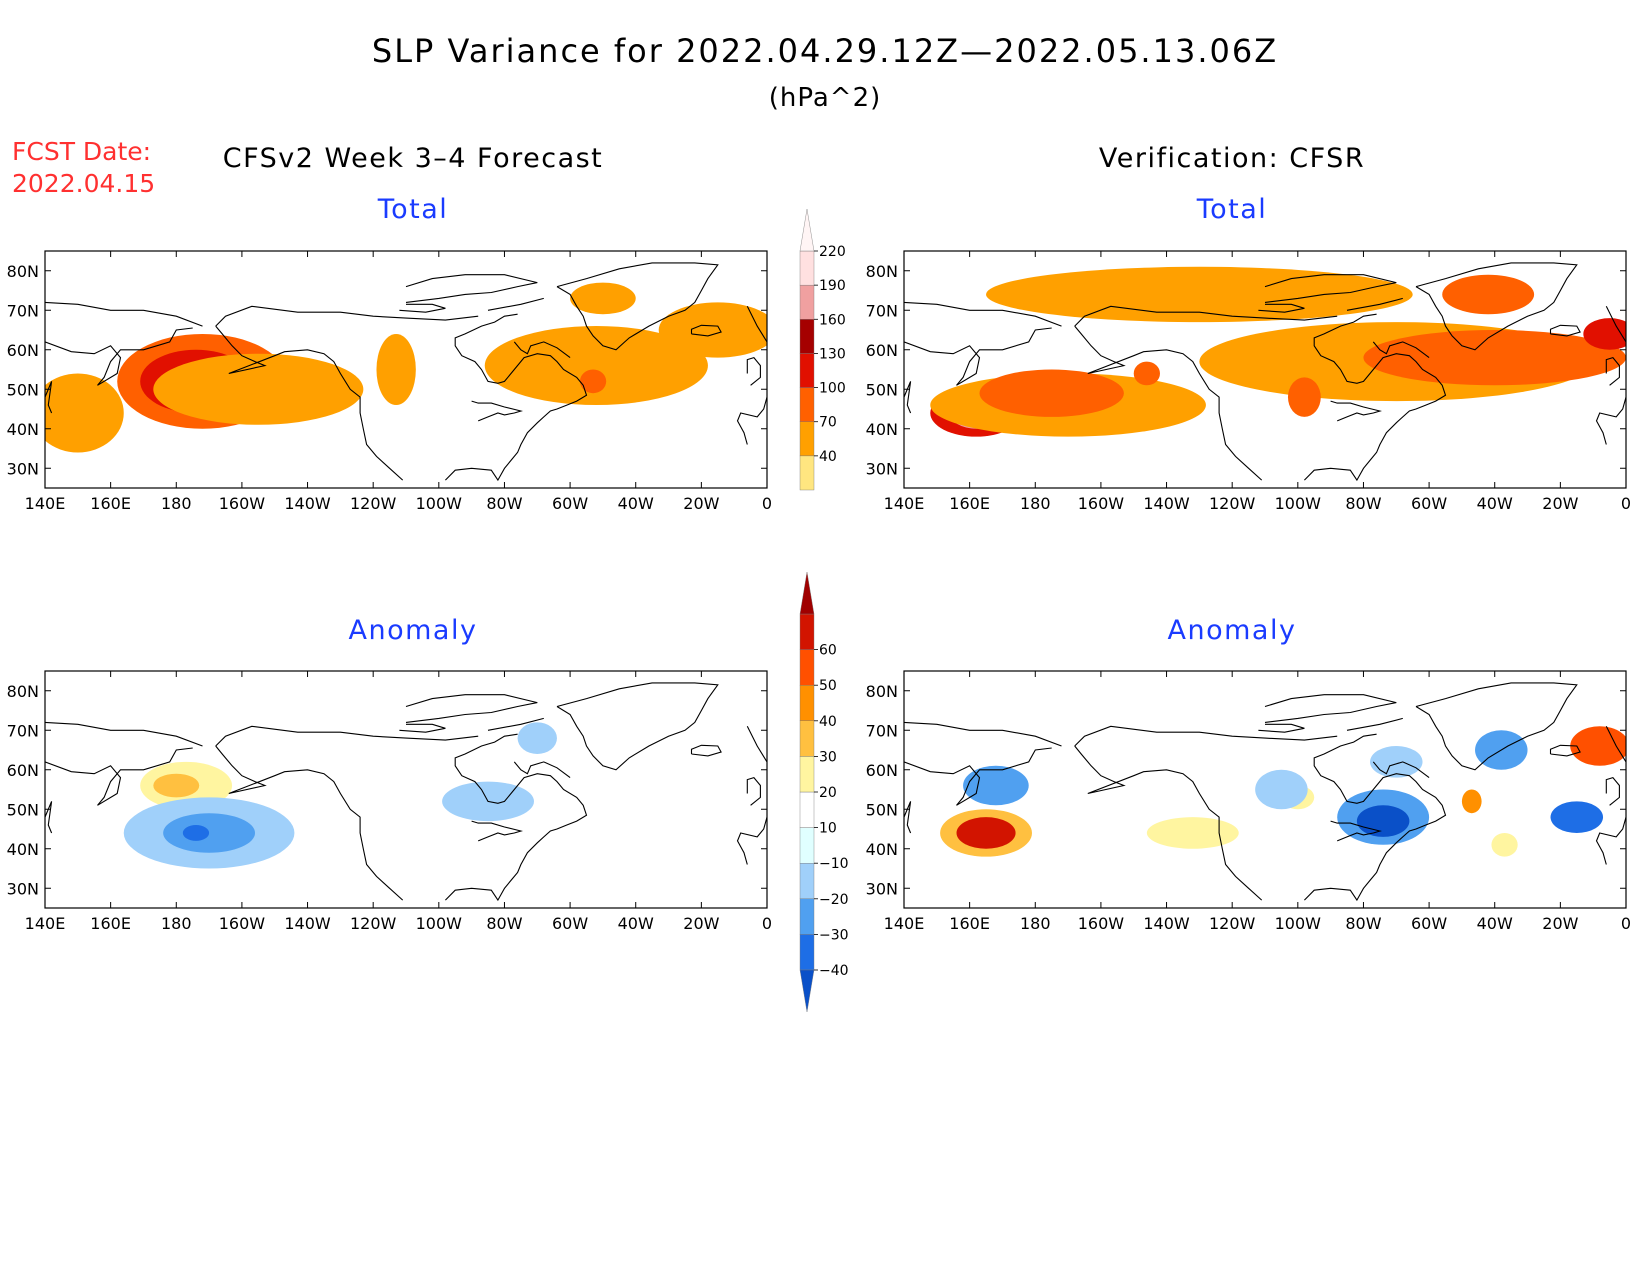 The image size is (1650, 1275). I want to click on lon-tick-label: 180, so click(176, 503).